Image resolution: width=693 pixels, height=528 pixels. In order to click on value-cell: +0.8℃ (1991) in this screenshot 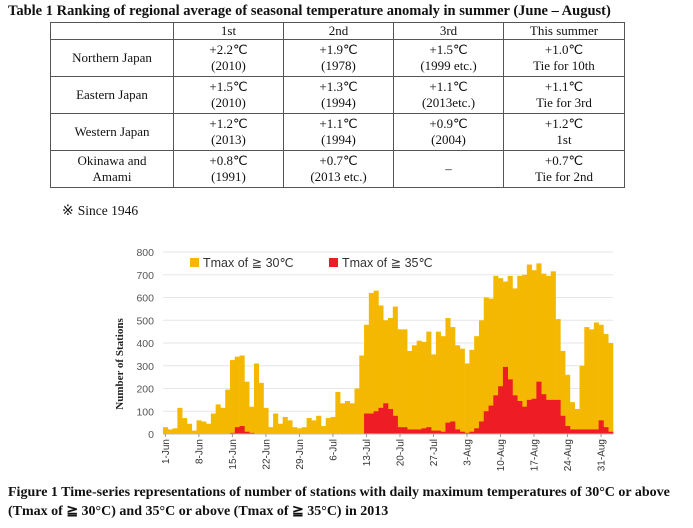, I will do `click(228, 169)`.